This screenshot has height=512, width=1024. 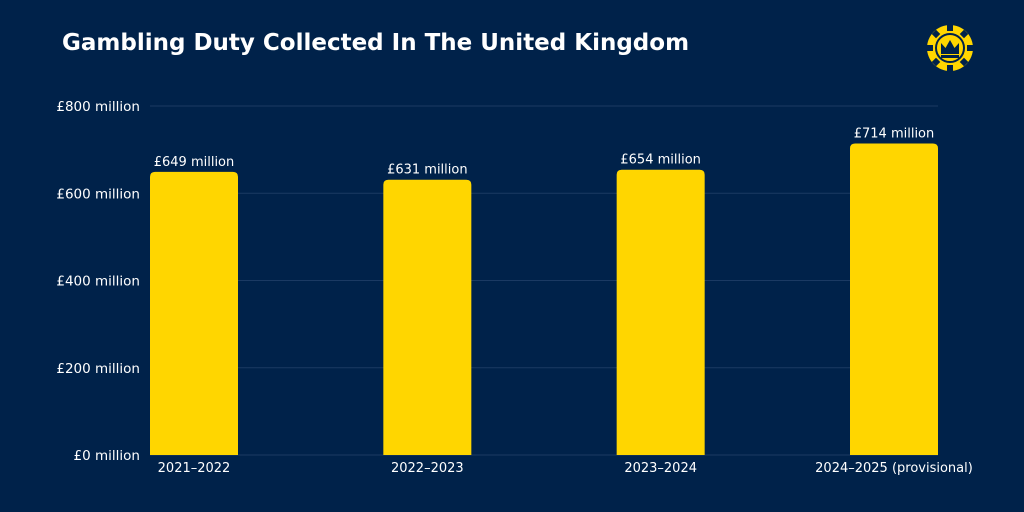 I want to click on y-tick-label: £800 million, so click(x=98, y=107).